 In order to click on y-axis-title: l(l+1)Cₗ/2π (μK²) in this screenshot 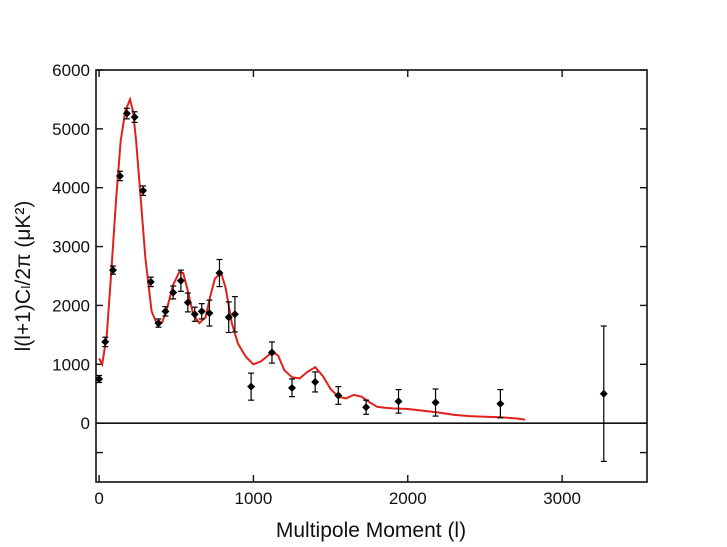, I will do `click(23, 276)`.